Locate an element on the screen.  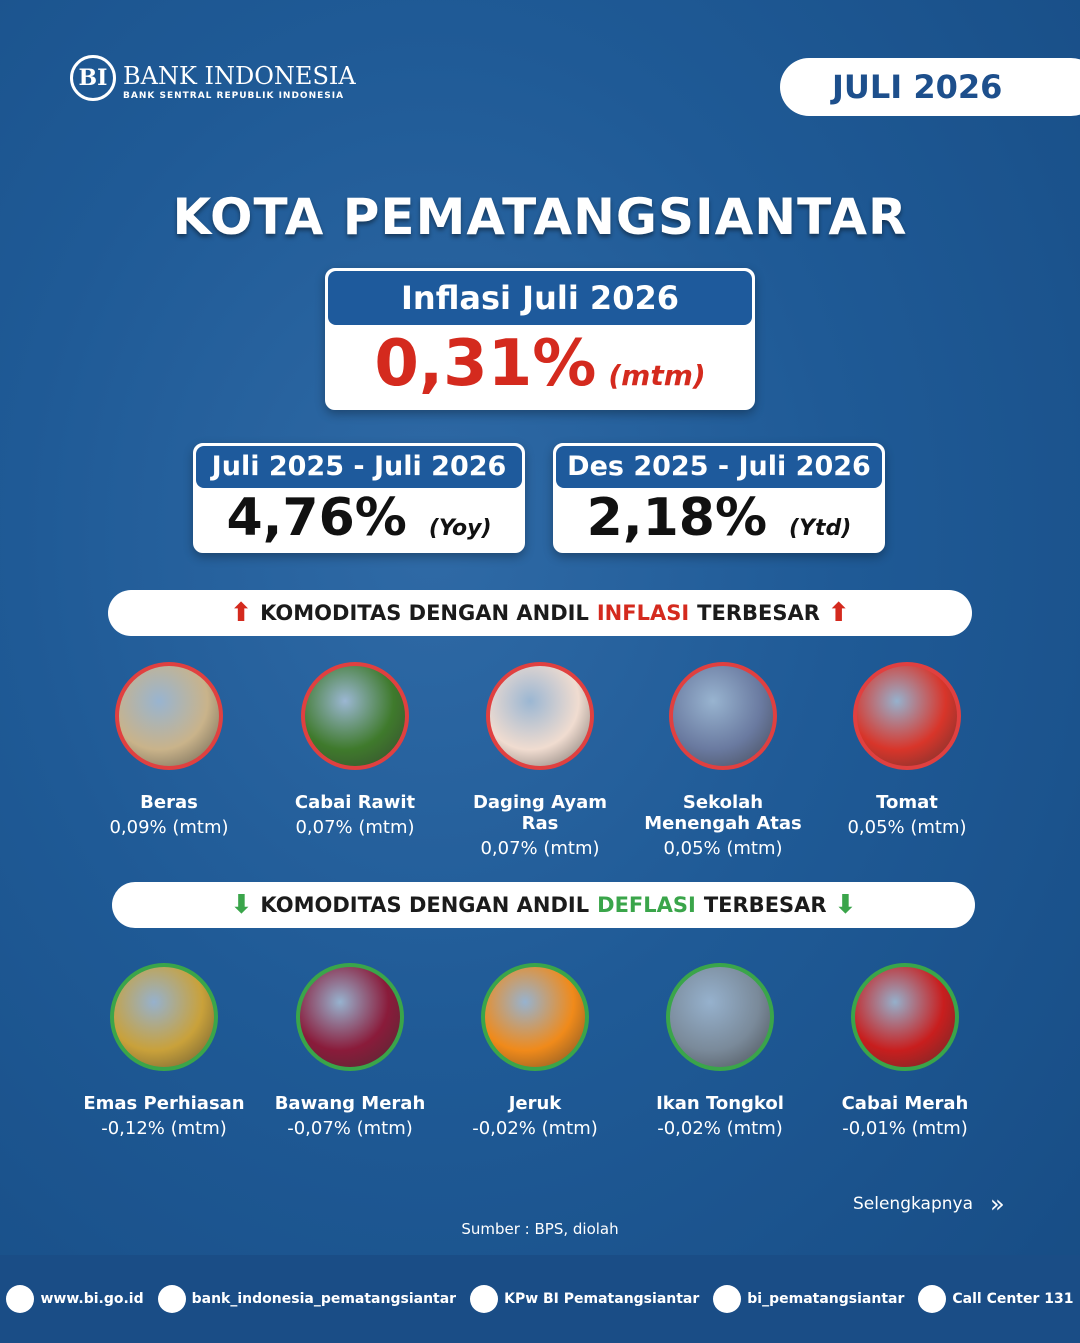
banner-highlight: INFLASI is located at coordinates (643, 613).